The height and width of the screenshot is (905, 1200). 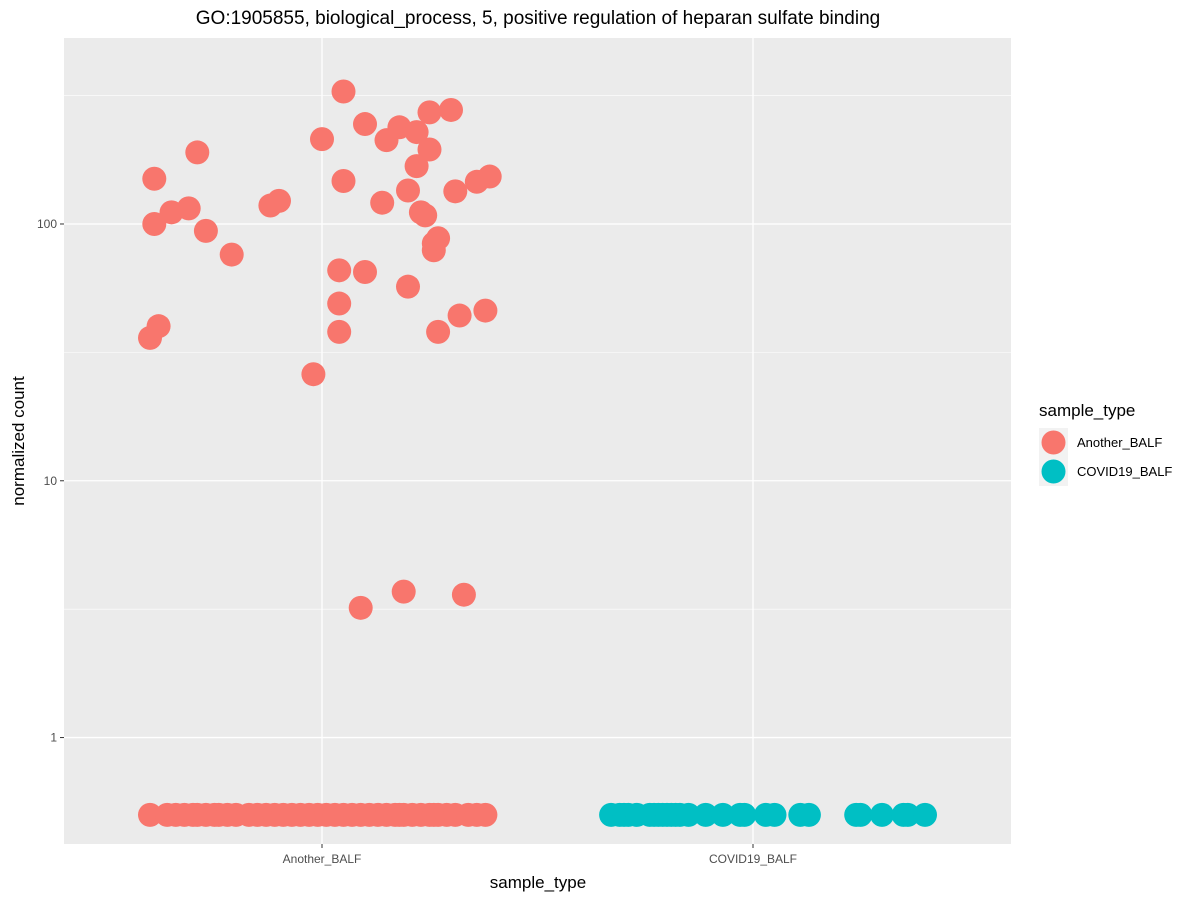 What do you see at coordinates (322, 859) in the screenshot?
I see `x-tick-label: Another_BALF` at bounding box center [322, 859].